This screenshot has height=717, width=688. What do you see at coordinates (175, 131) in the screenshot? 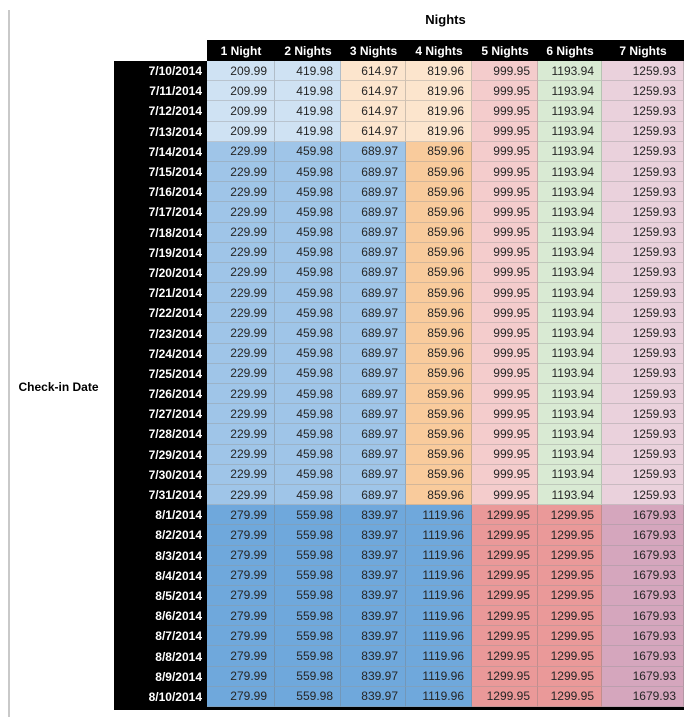
I see `row-header-date: 7/13/2014` at bounding box center [175, 131].